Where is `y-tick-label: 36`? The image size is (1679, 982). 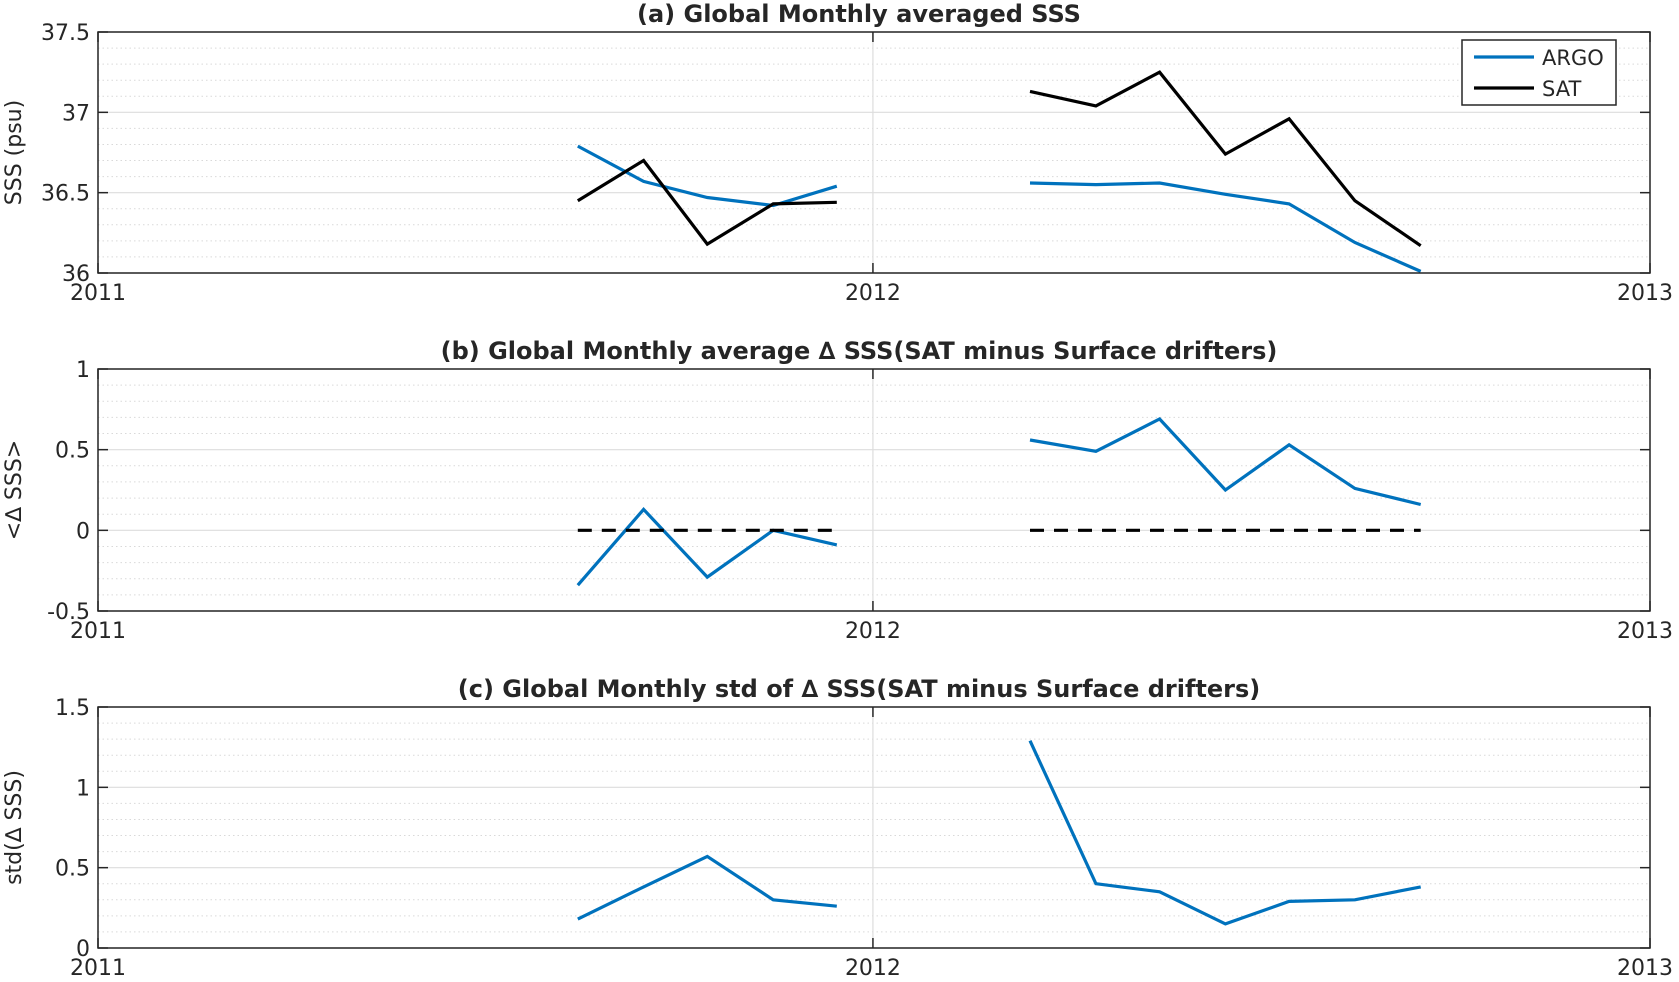 y-tick-label: 36 is located at coordinates (76, 274).